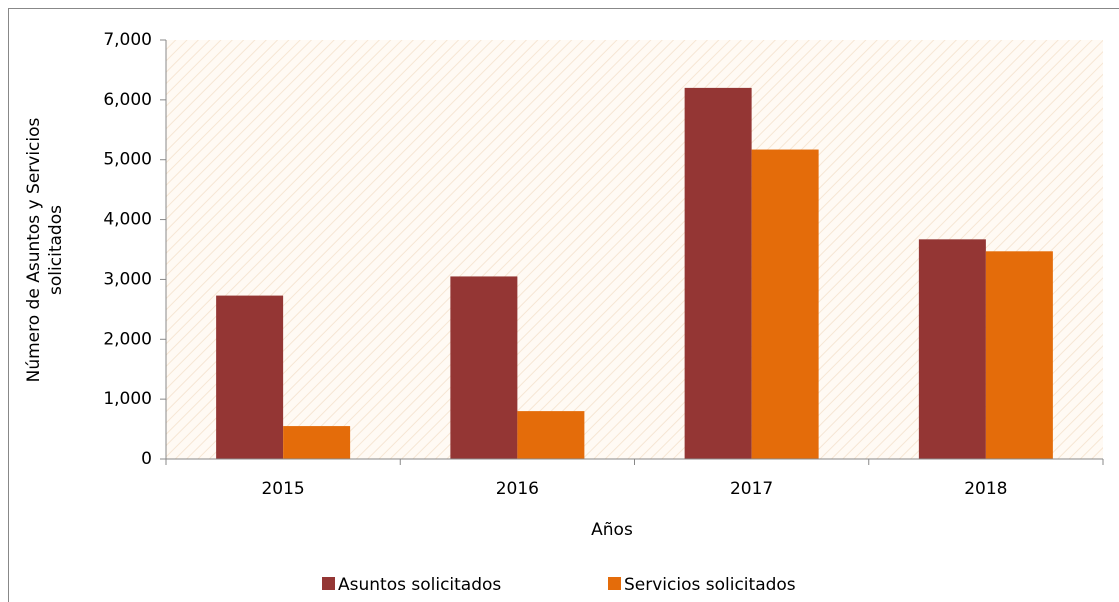 The width and height of the screenshot is (1119, 602). Describe the element at coordinates (710, 585) in the screenshot. I see `legend-label: Servicios solicitados` at that location.